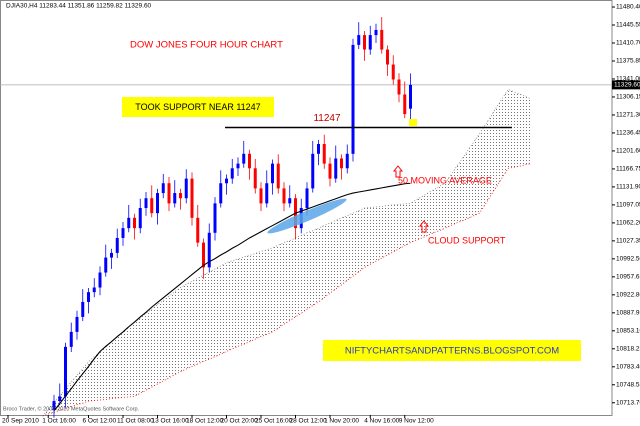 This screenshot has width=640, height=426. I want to click on support-note: TOOK SUPPORT NEAR 11247, so click(197, 107).